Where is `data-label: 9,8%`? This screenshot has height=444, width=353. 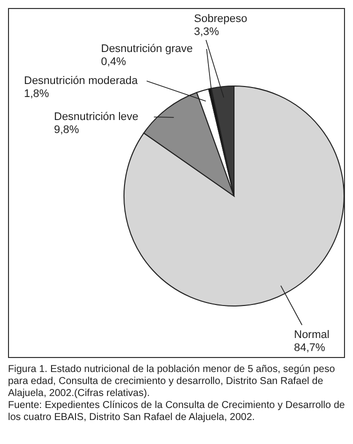 data-label: 9,8% is located at coordinates (67, 130).